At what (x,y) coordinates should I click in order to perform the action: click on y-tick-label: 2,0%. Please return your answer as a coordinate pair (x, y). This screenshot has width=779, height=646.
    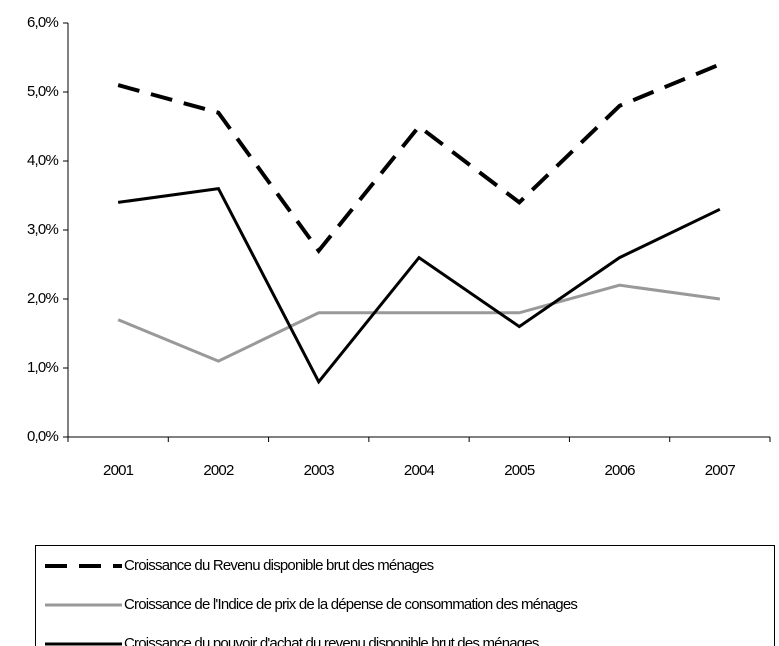
    Looking at the image, I should click on (42, 298).